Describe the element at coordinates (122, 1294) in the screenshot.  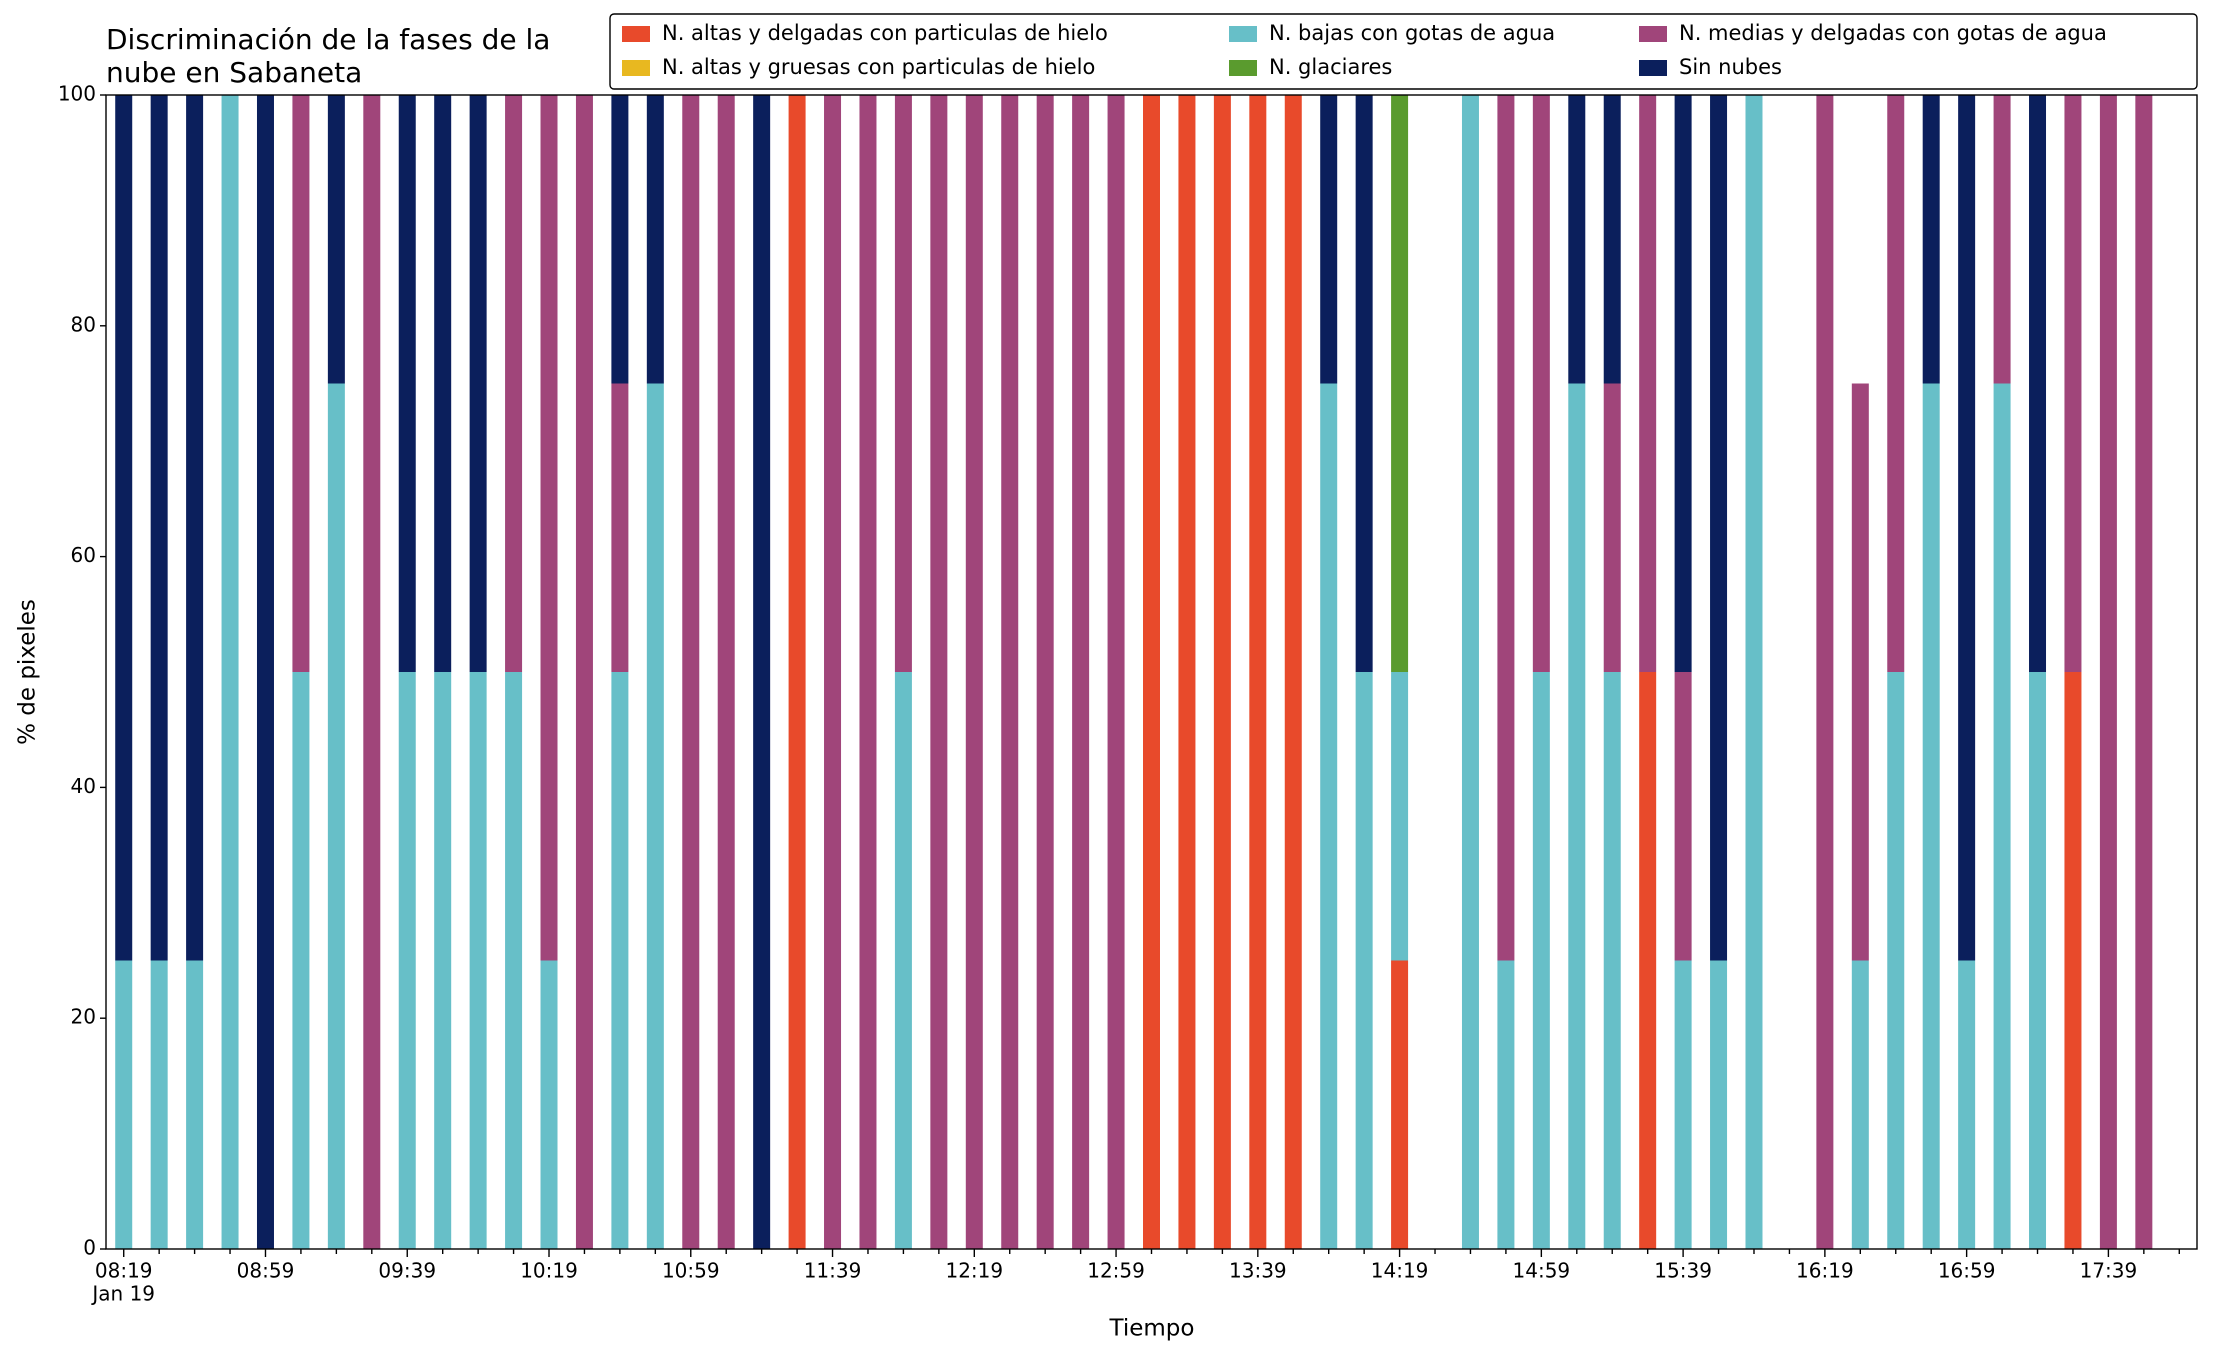
I see `x-sublabel: Jan 19` at that location.